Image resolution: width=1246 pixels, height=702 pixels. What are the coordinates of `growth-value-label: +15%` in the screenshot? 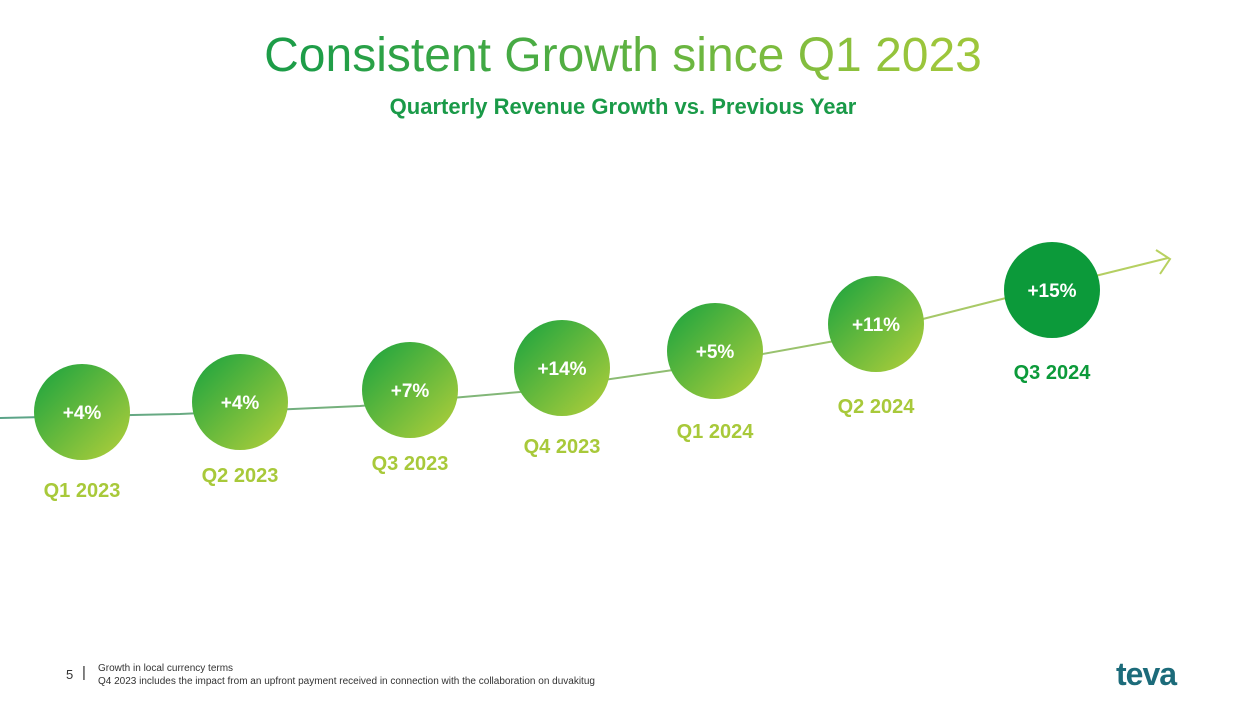 It's located at (1051, 291).